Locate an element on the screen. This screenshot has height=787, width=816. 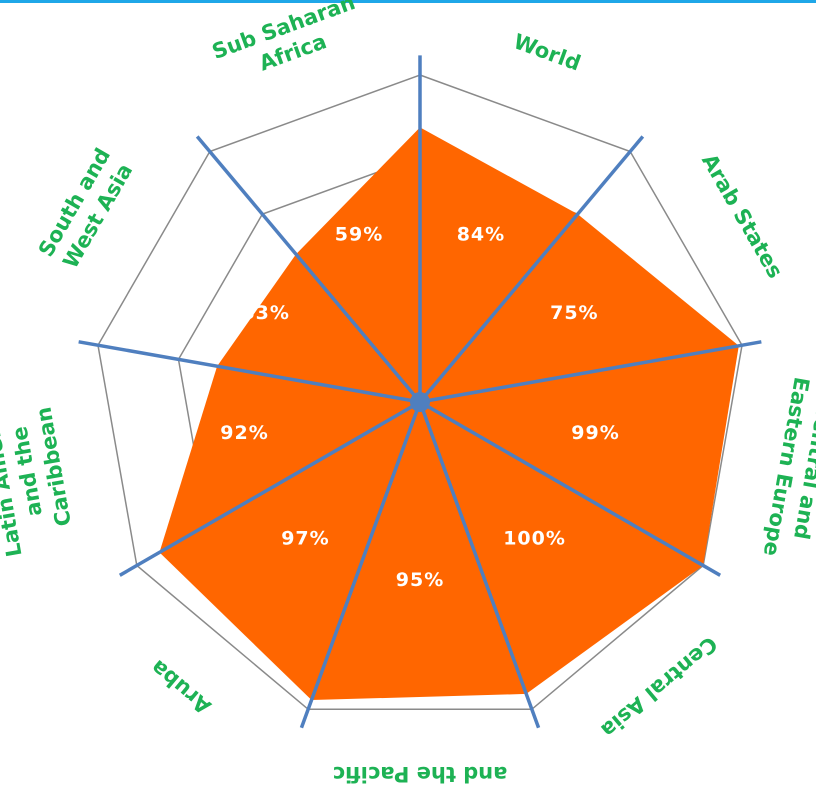
value-label-sub-saharan-africa: 59% is located at coordinates (359, 235).